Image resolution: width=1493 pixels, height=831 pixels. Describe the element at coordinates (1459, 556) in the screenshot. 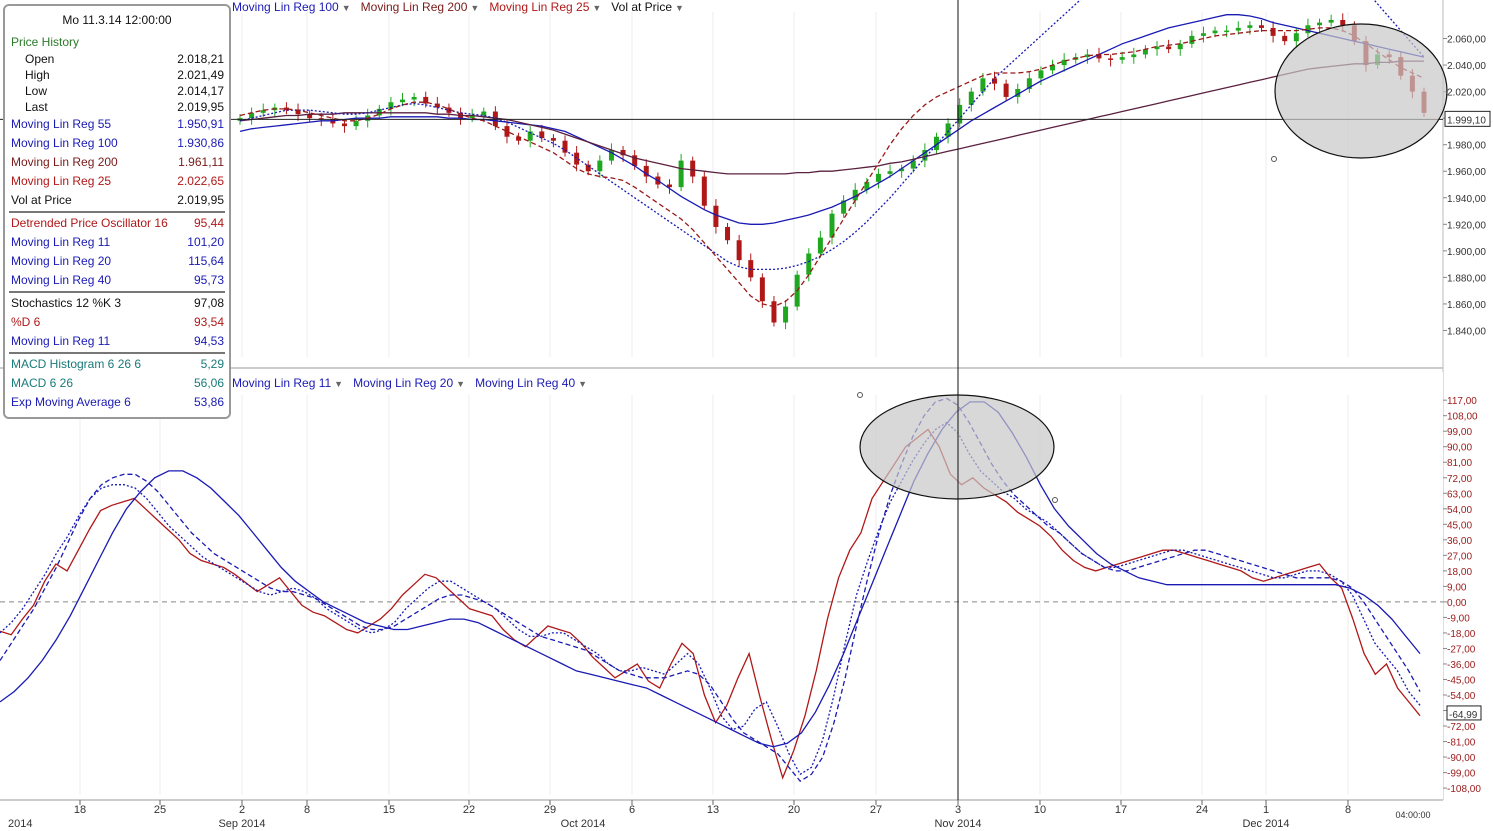

I see `osc-y-tick: 27,00` at that location.